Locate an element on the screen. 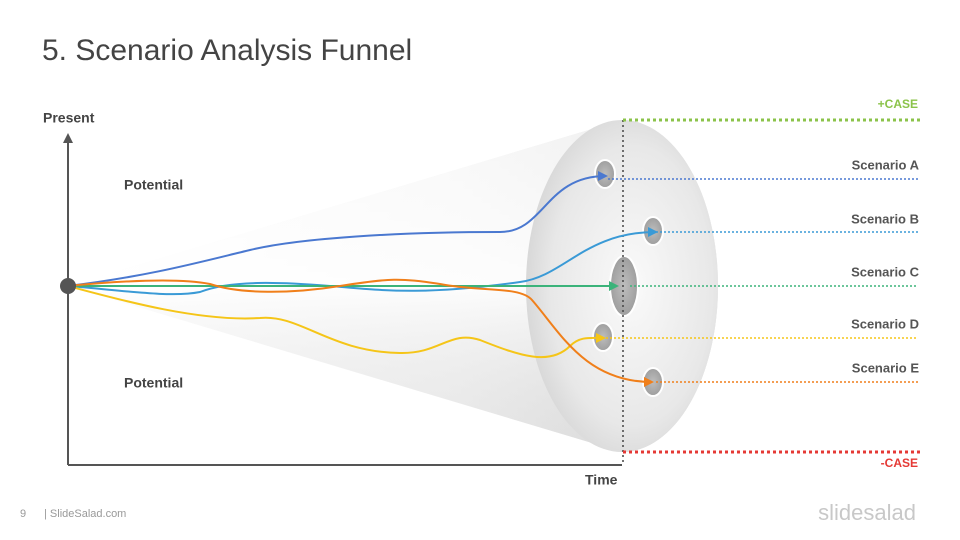 Image resolution: width=960 pixels, height=540 pixels. page-number: 9 is located at coordinates (23, 514).